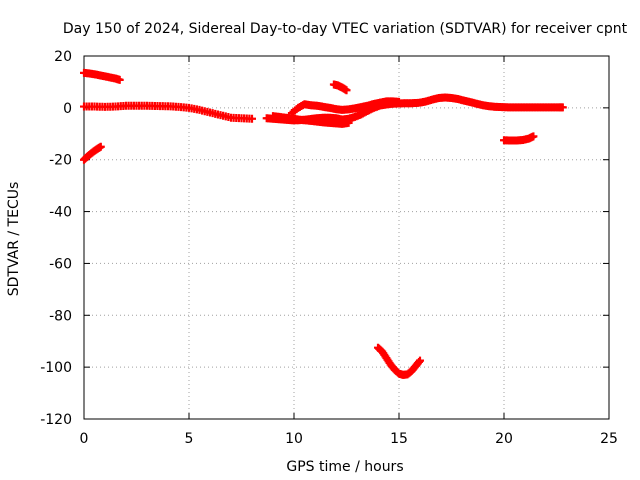 The width and height of the screenshot is (640, 480). What do you see at coordinates (56, 368) in the screenshot?
I see `y-tick-label: -100` at bounding box center [56, 368].